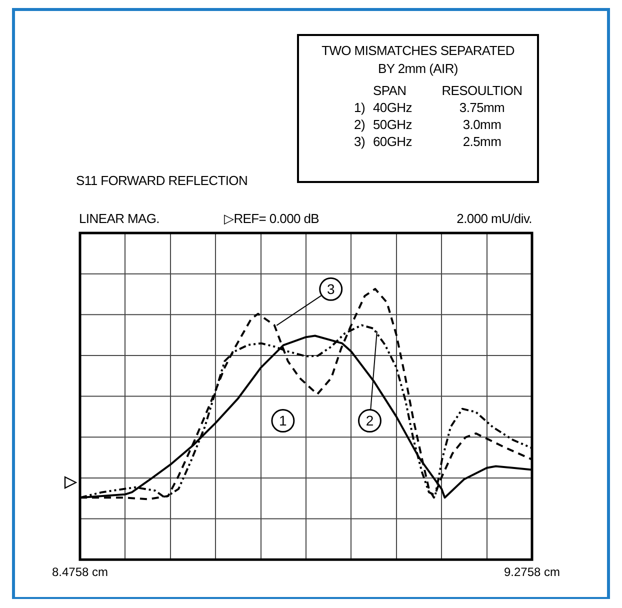  What do you see at coordinates (447, 90) in the screenshot?
I see `text: SPAN RESOULTION` at bounding box center [447, 90].